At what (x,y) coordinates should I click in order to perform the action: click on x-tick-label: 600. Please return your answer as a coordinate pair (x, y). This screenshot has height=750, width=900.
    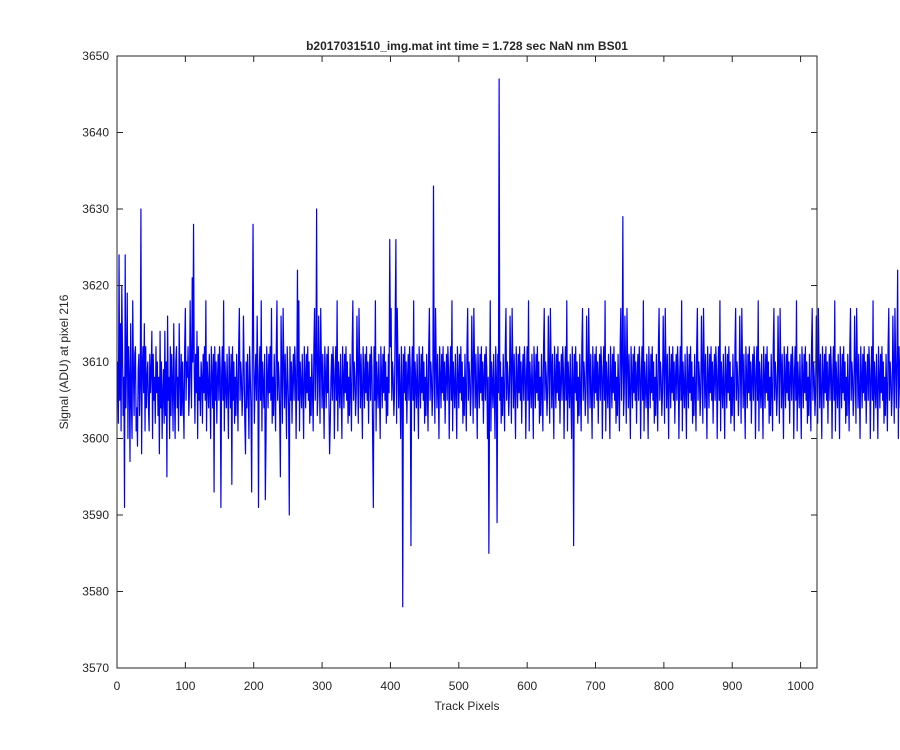
    Looking at the image, I should click on (527, 686).